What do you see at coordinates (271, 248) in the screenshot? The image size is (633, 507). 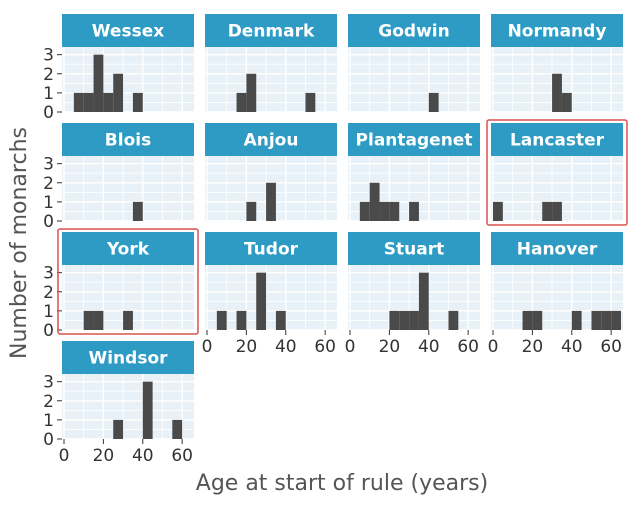 I see `facet-strip-tudor` at bounding box center [271, 248].